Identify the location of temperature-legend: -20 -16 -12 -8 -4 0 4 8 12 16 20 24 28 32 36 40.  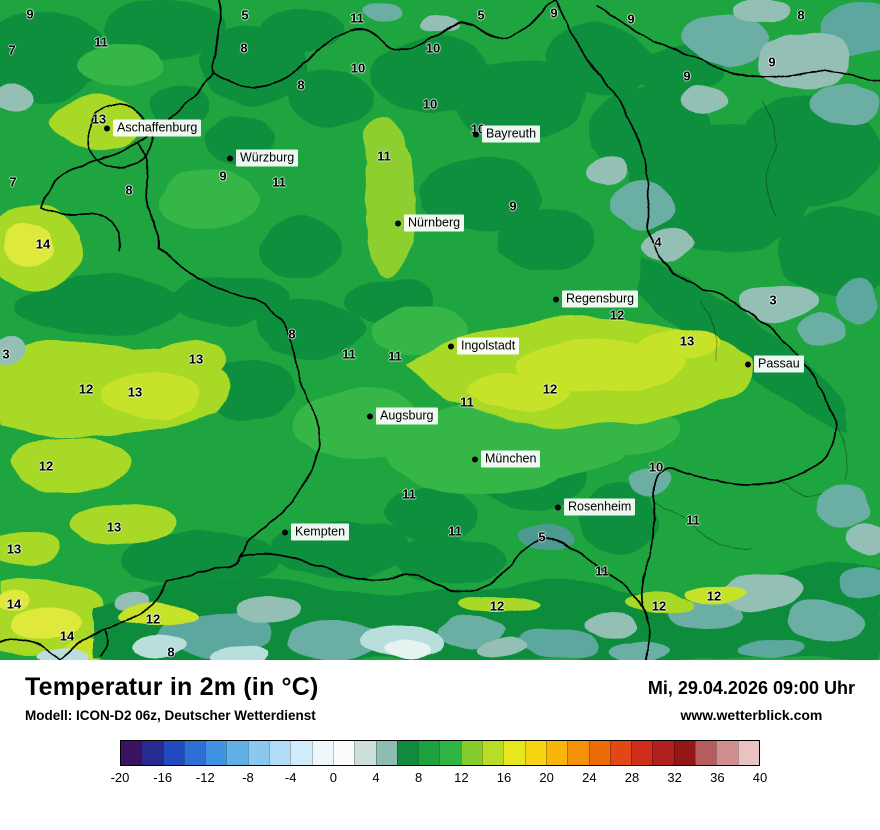
(439, 763).